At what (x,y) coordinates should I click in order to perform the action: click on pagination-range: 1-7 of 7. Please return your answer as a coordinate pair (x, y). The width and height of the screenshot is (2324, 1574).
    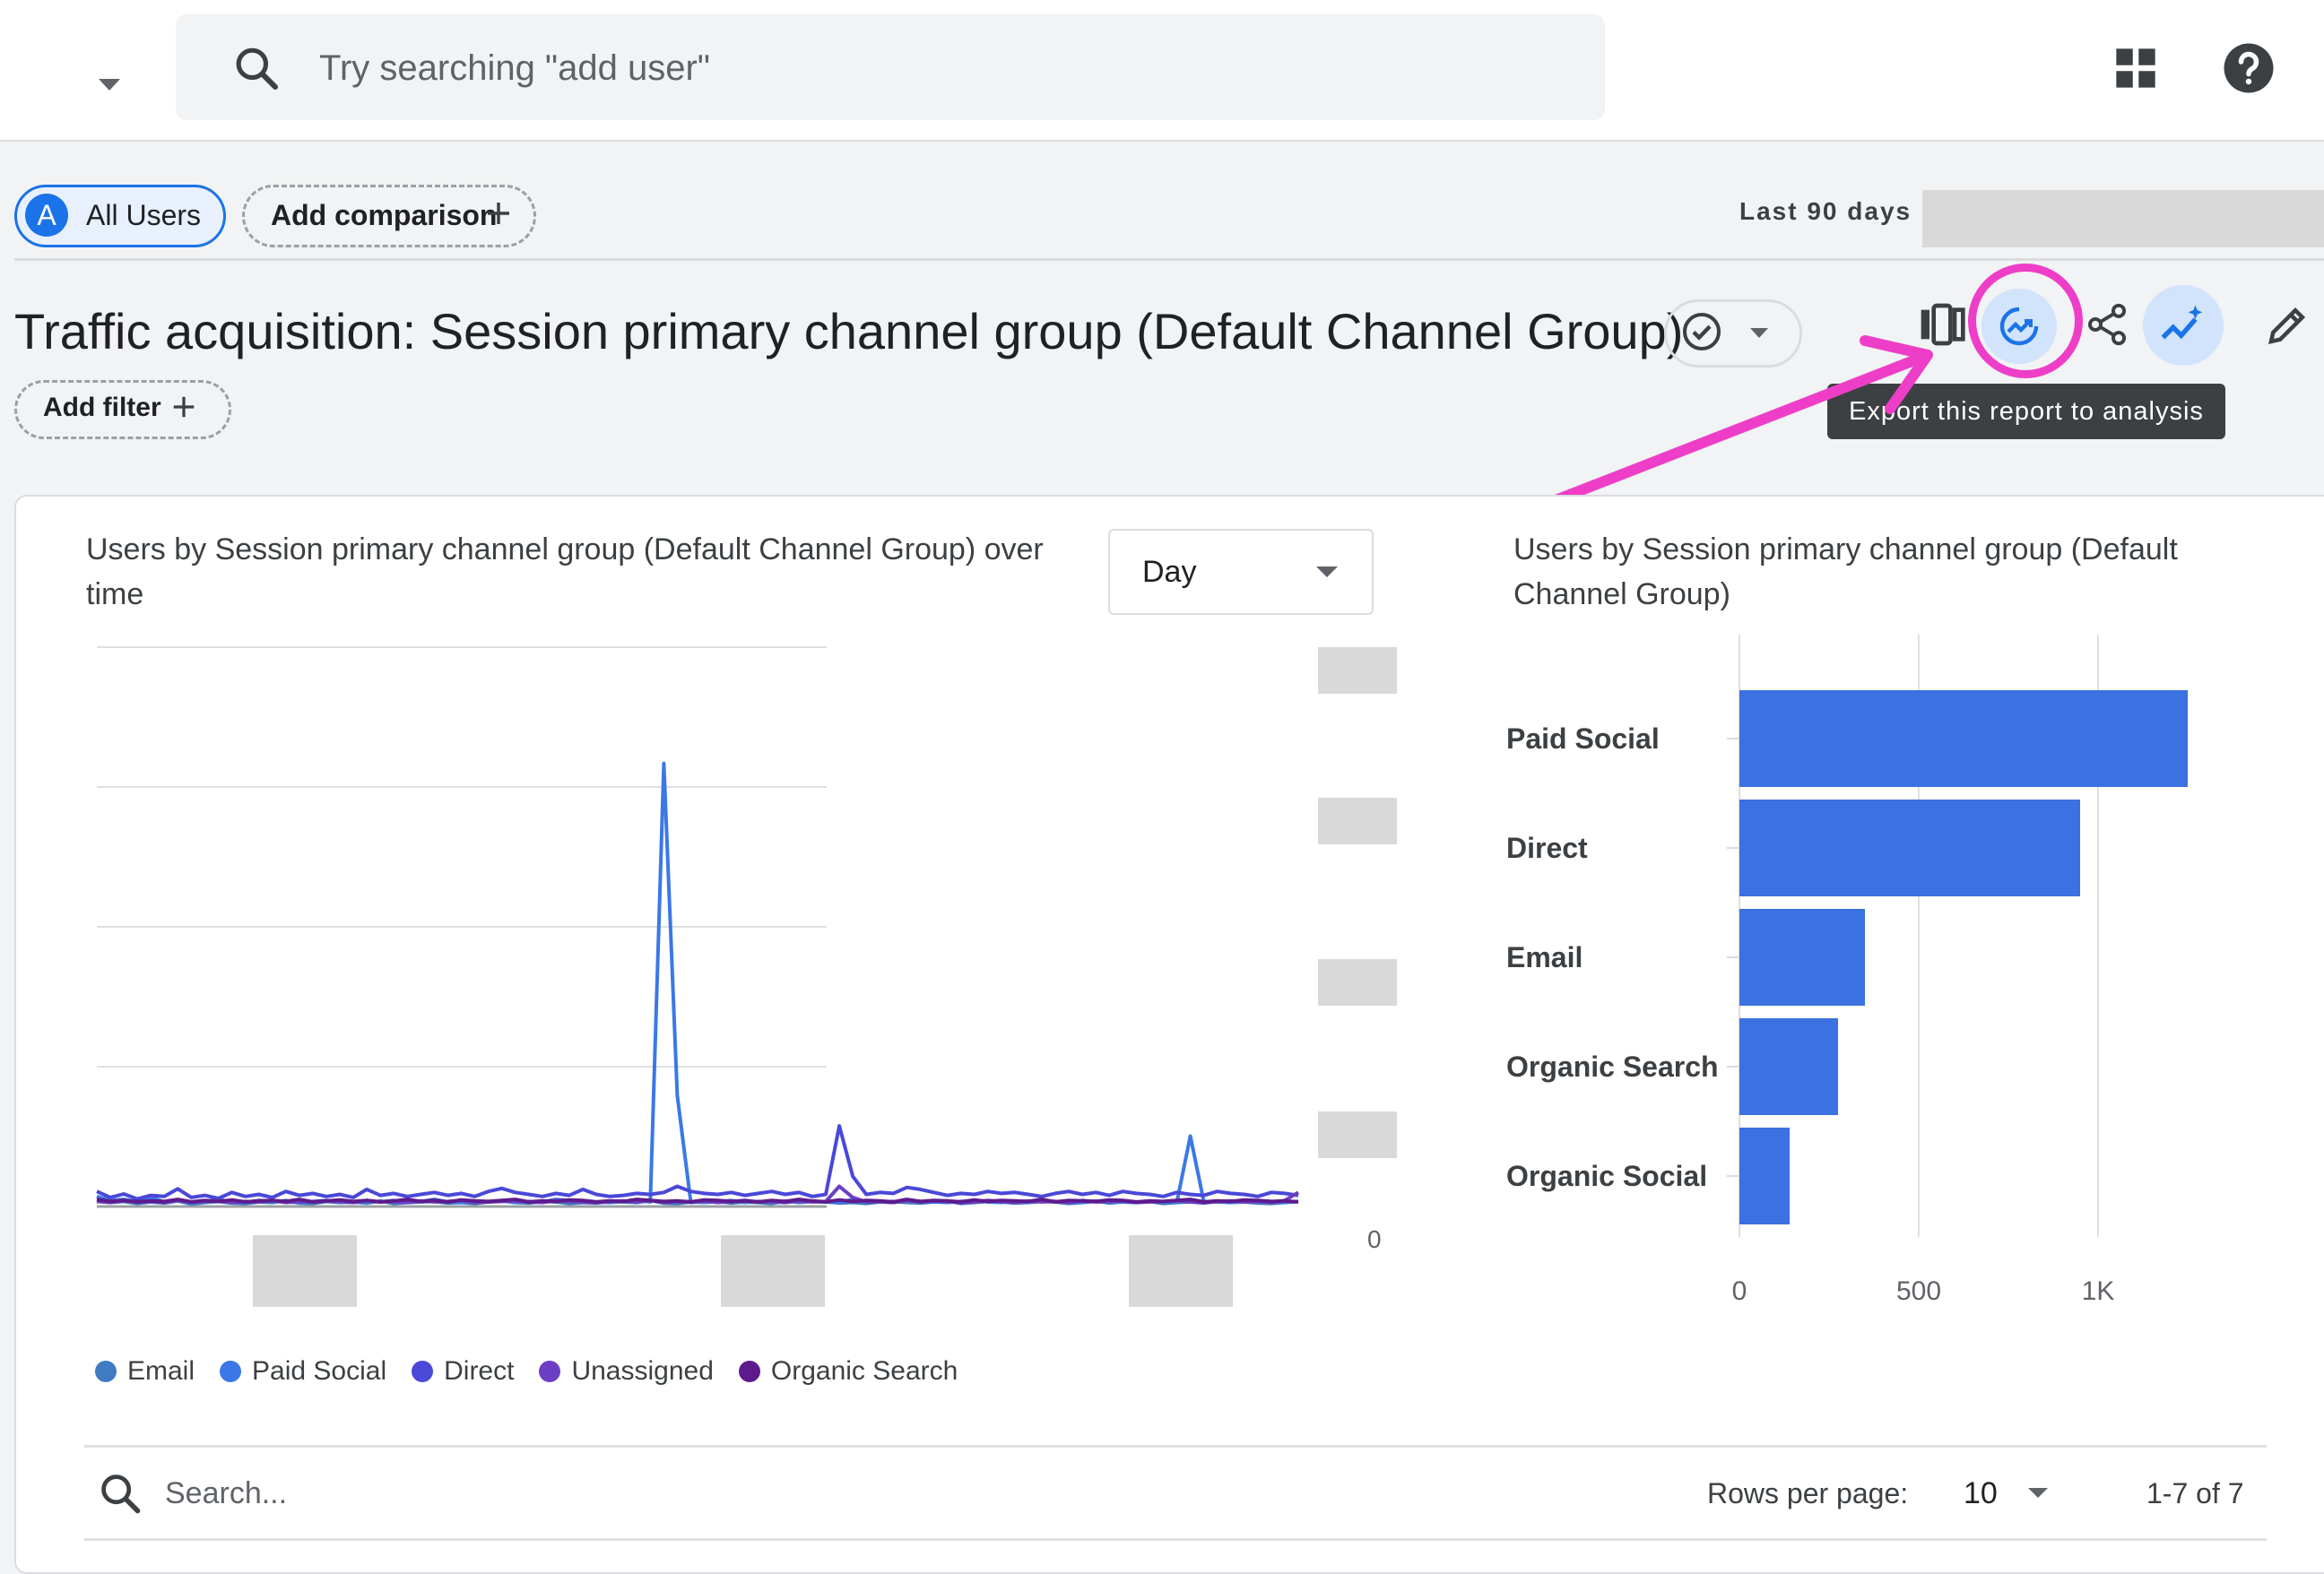
    Looking at the image, I should click on (2195, 1493).